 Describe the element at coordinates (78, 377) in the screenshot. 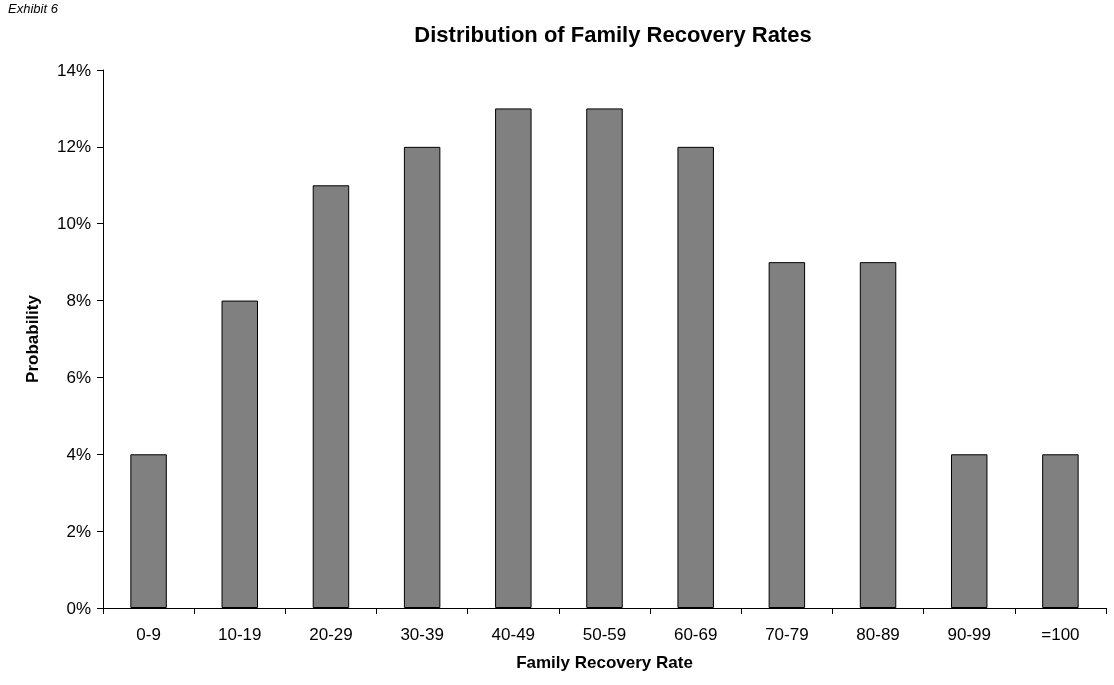

I see `y-tick-label: 6%` at that location.